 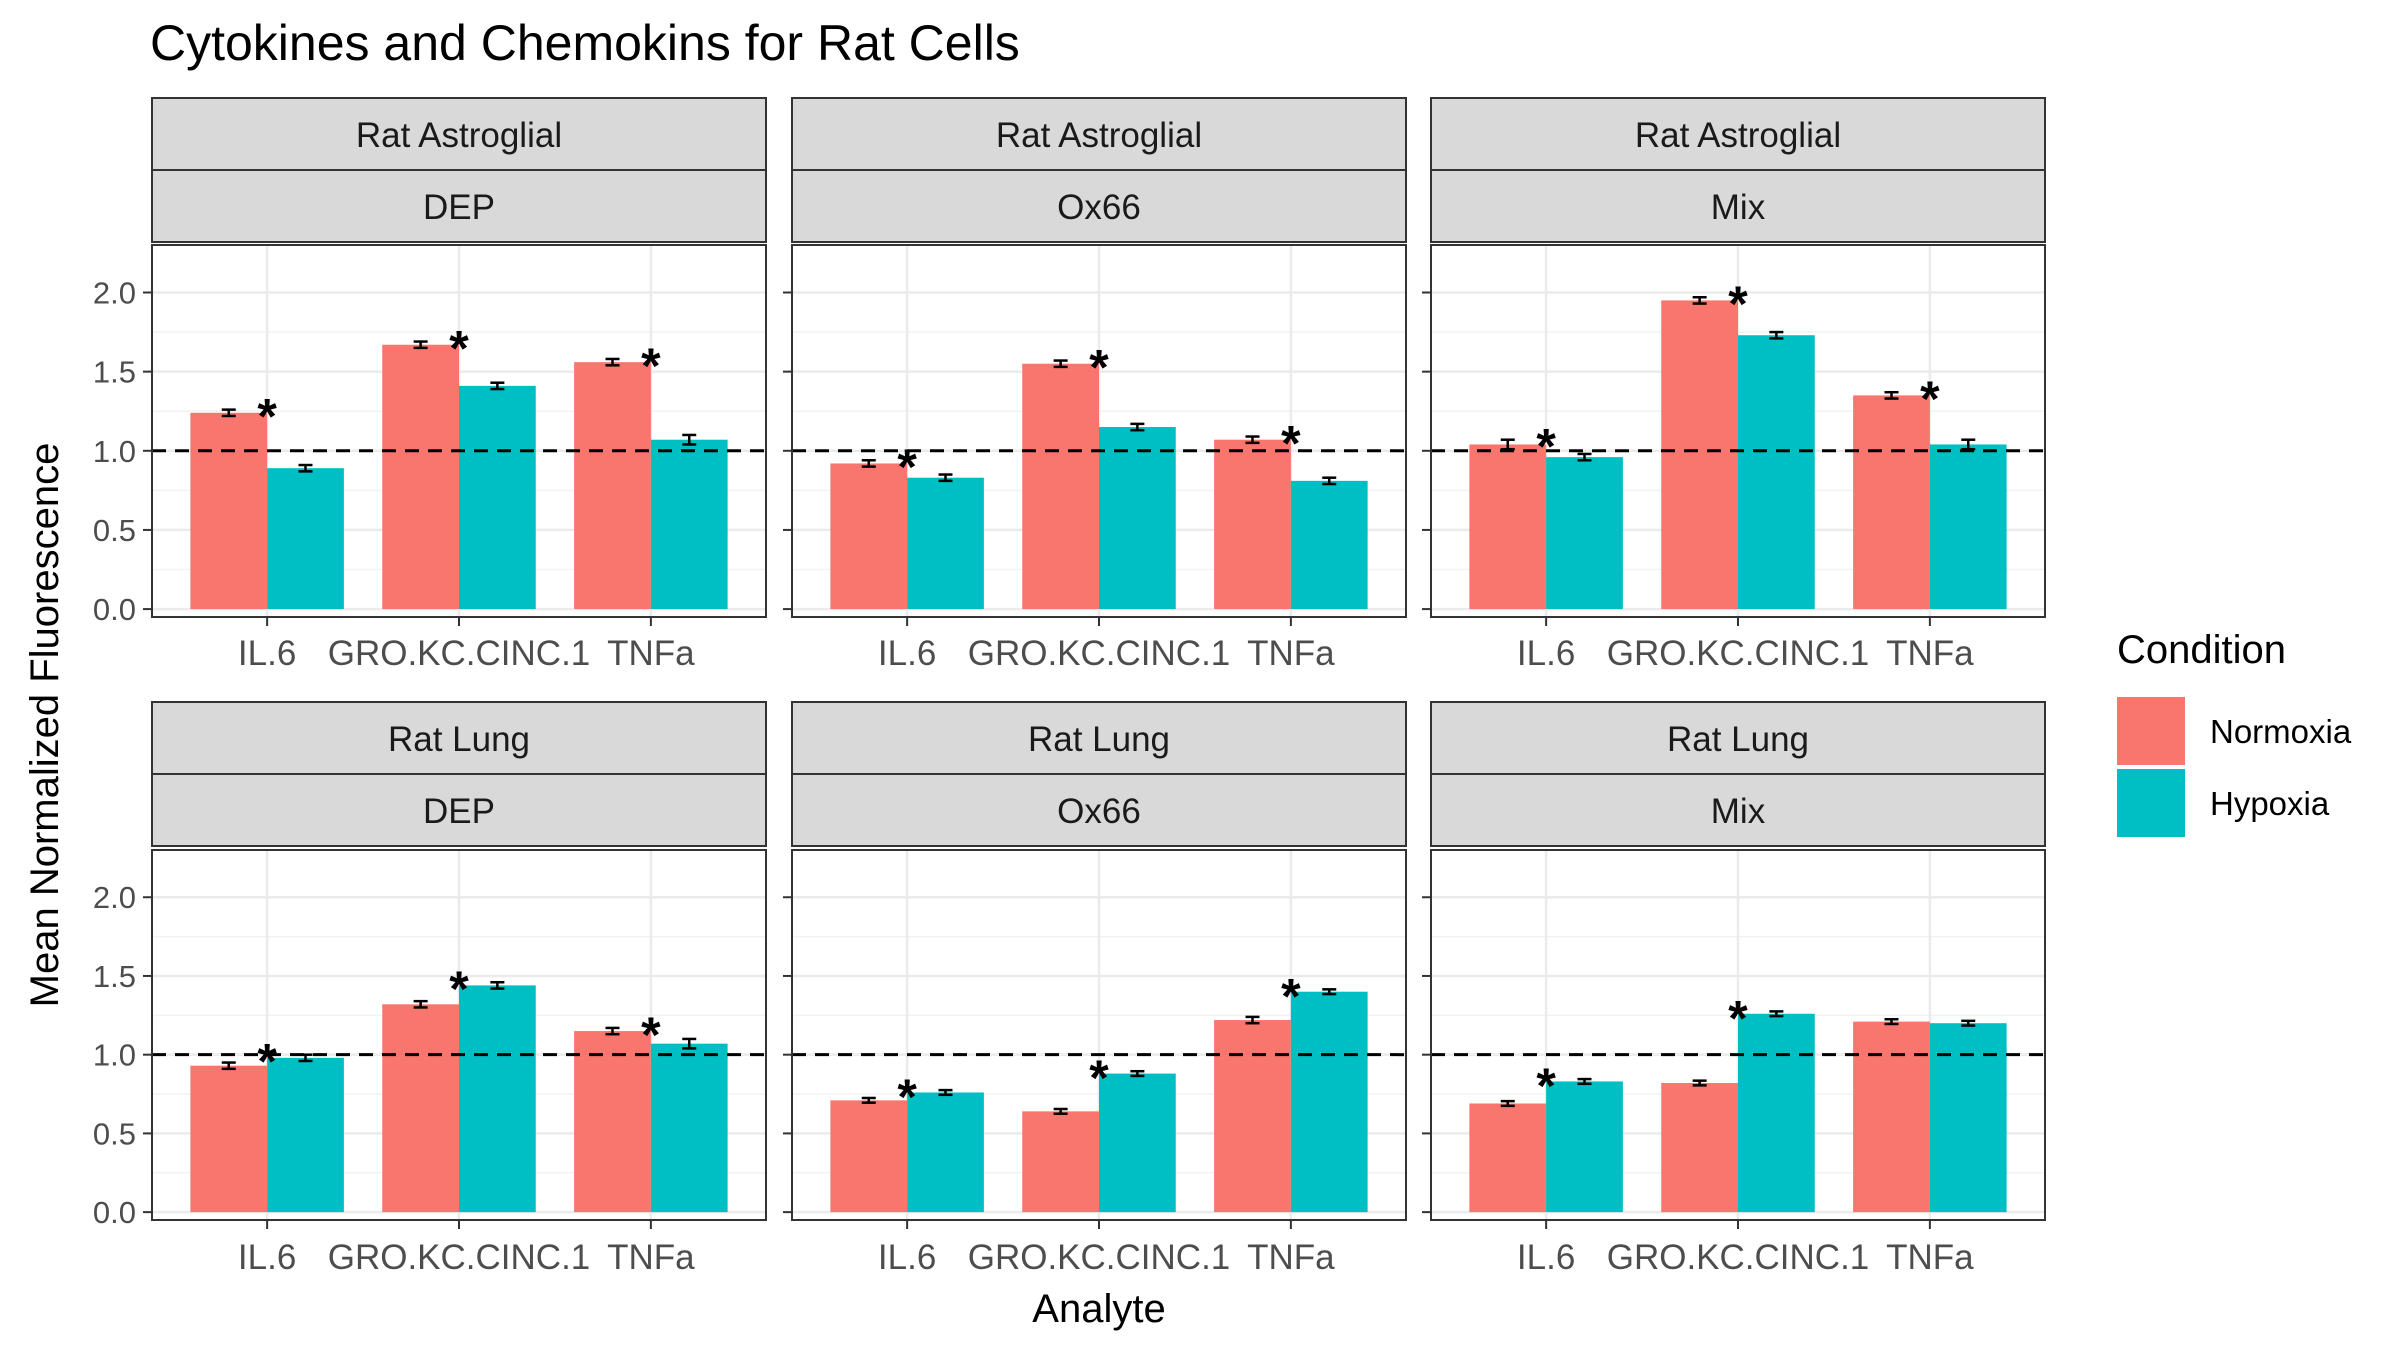 What do you see at coordinates (45, 725) in the screenshot?
I see `y-axis-title: Mean Normalized Fluorescence` at bounding box center [45, 725].